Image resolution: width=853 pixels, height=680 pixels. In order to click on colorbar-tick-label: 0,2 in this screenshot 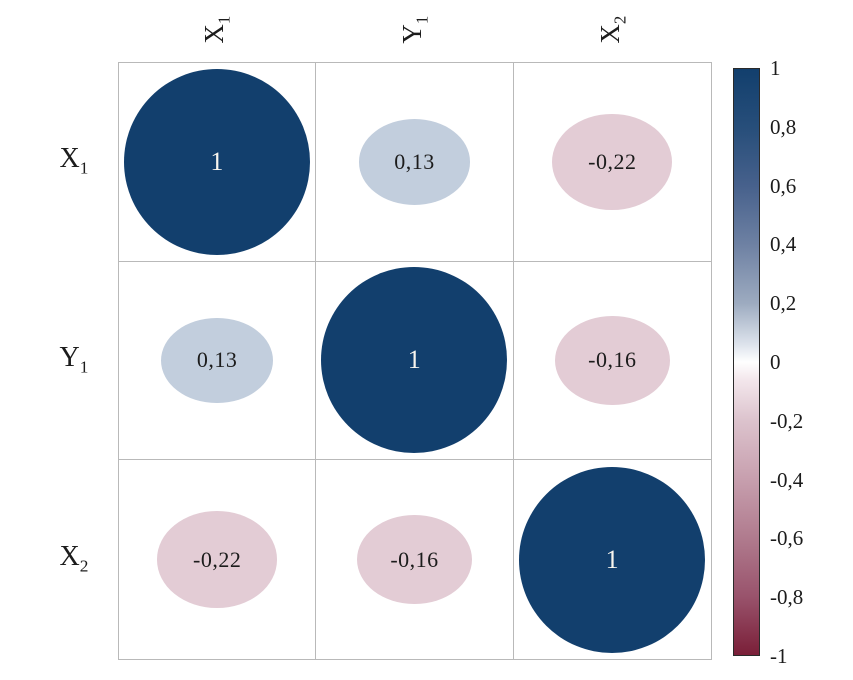, I will do `click(783, 303)`.